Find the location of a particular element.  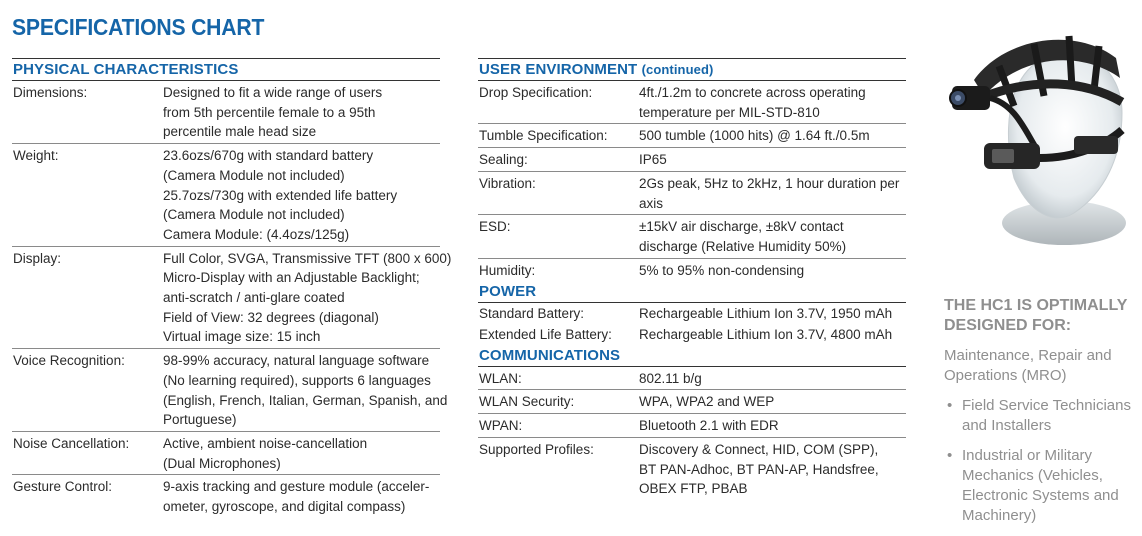

spec-value-line: Portuguese) is located at coordinates (200, 420).